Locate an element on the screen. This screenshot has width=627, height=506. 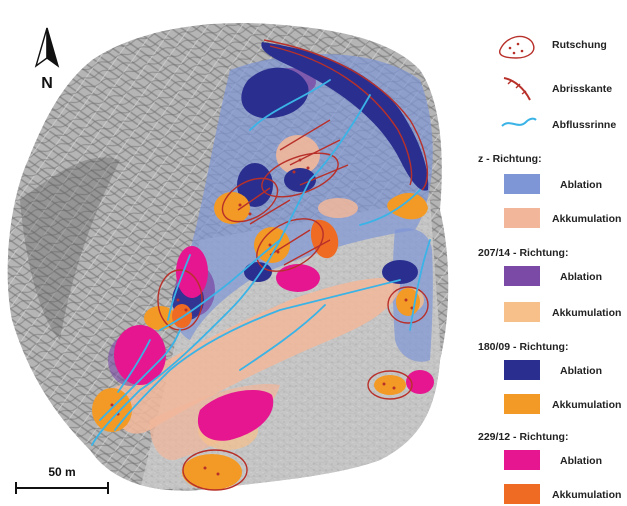
legend-label-180-ablation: Ablation is located at coordinates (581, 371).